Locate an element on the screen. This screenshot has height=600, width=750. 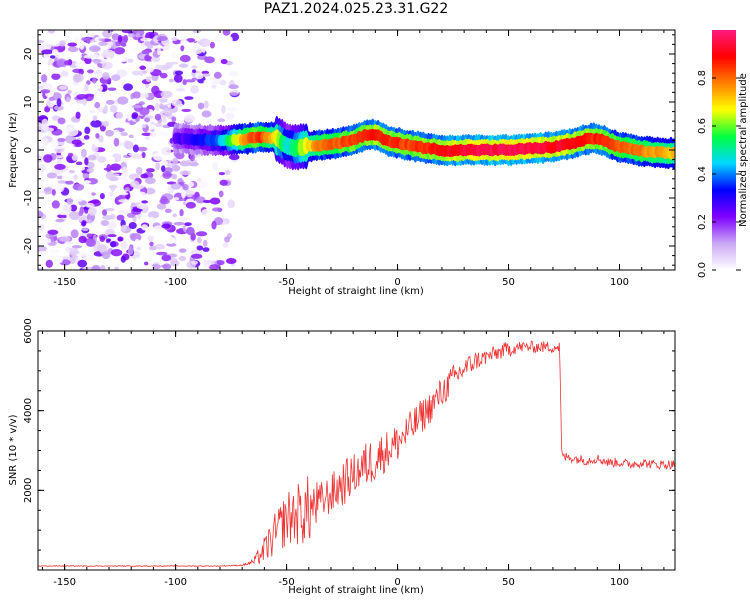
colorbar-tick-label: 0.8 is located at coordinates (702, 78).